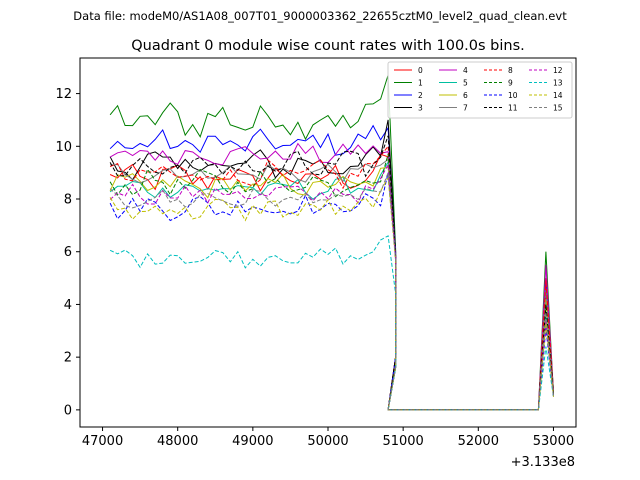 Image resolution: width=640 pixels, height=480 pixels. What do you see at coordinates (510, 83) in the screenshot?
I see `legend-label-9: 9` at bounding box center [510, 83].